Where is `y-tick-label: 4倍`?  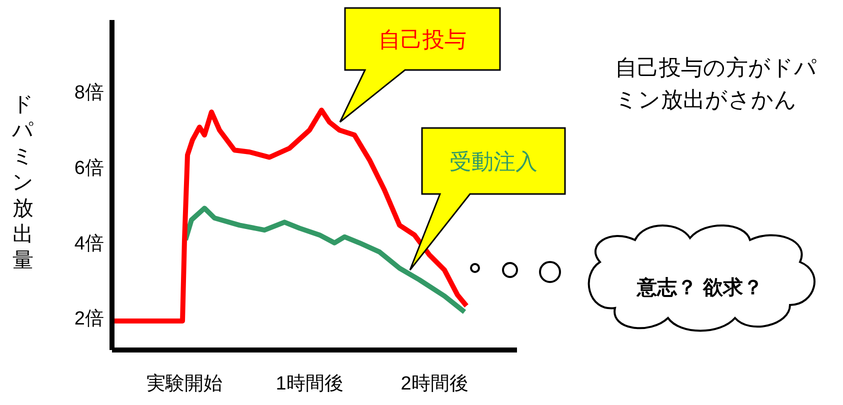
y-tick-label: 4倍 is located at coordinates (89, 243).